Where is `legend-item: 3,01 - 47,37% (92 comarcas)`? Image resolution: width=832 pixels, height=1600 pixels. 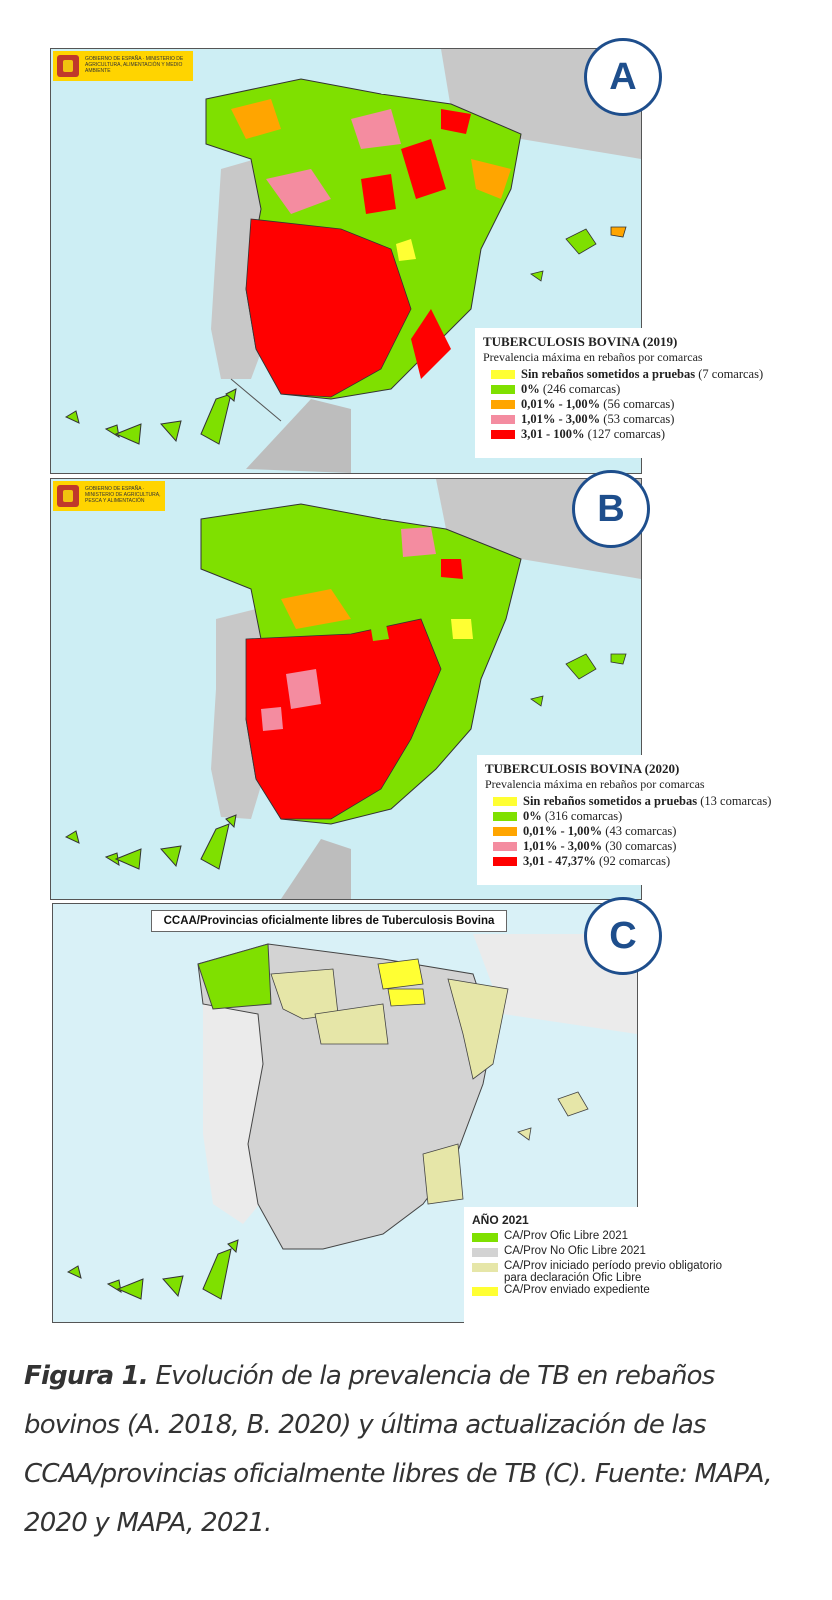
legend-item: 3,01 - 47,37% (92 comarcas) is located at coordinates (644, 861).